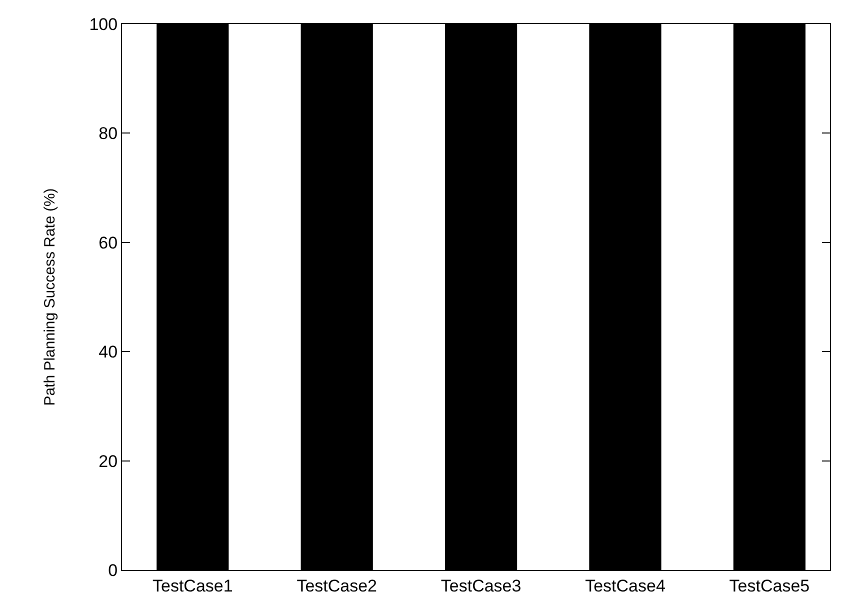 Image resolution: width=842 pixels, height=608 pixels. Describe the element at coordinates (108, 134) in the screenshot. I see `y-tick-label: 80` at that location.